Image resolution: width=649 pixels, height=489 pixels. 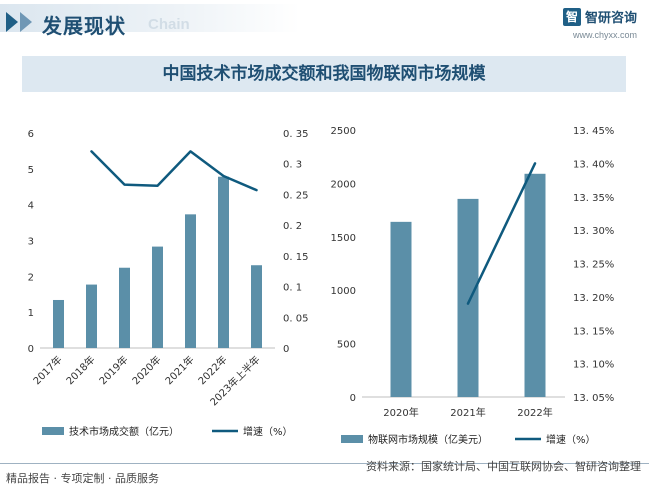 I want to click on y-left-tick-label: 1, so click(x=31, y=313).